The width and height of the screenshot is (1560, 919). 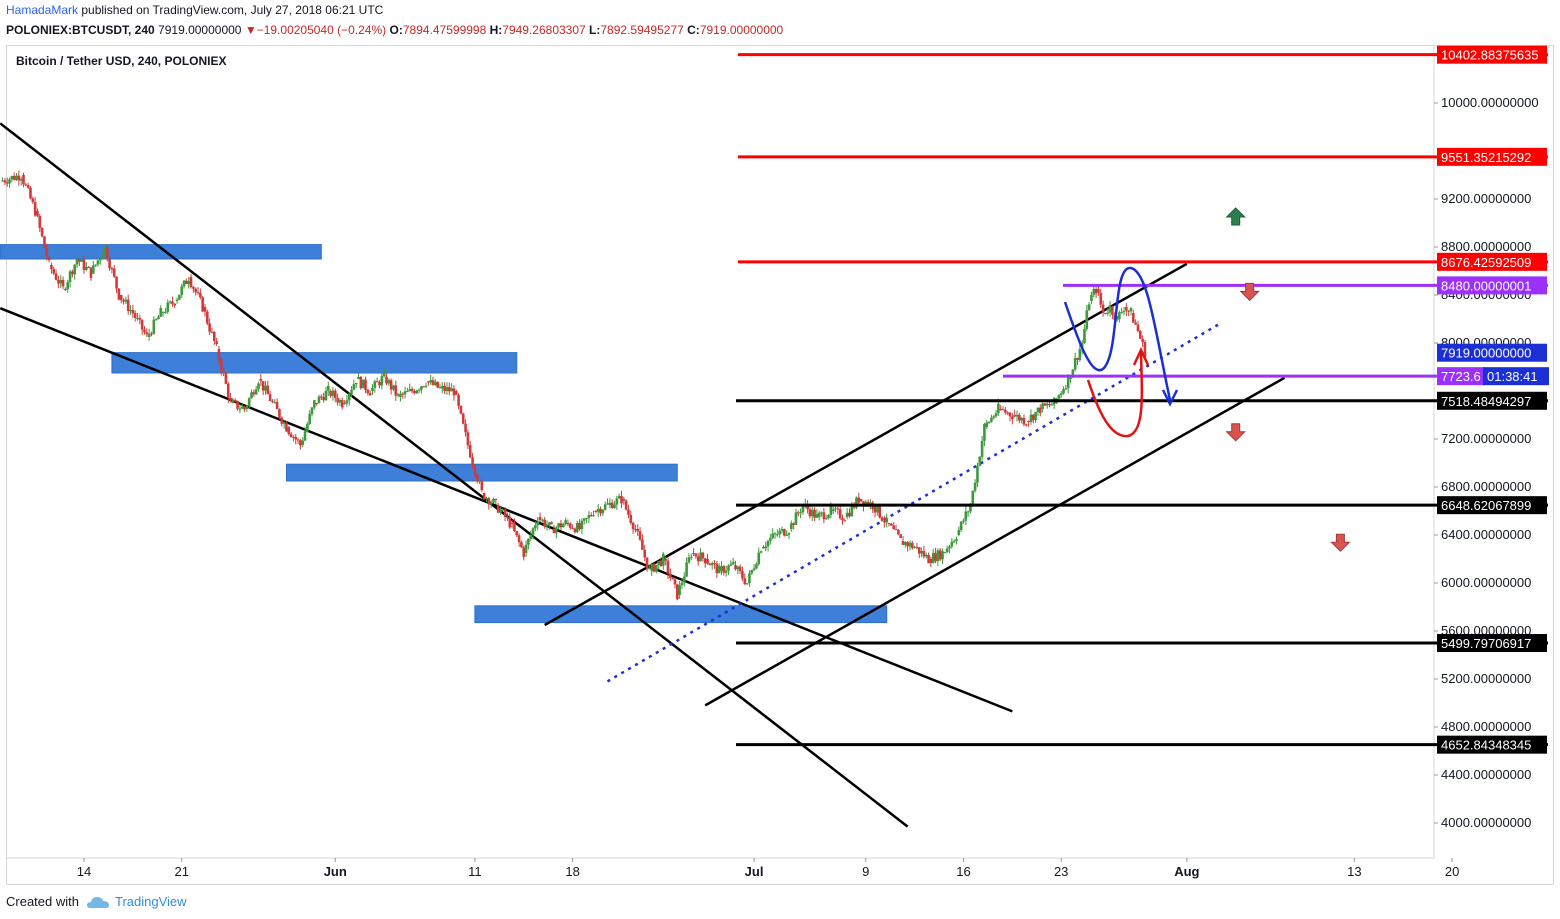 What do you see at coordinates (1486, 438) in the screenshot?
I see `y-tick-label: 7200.00000000` at bounding box center [1486, 438].